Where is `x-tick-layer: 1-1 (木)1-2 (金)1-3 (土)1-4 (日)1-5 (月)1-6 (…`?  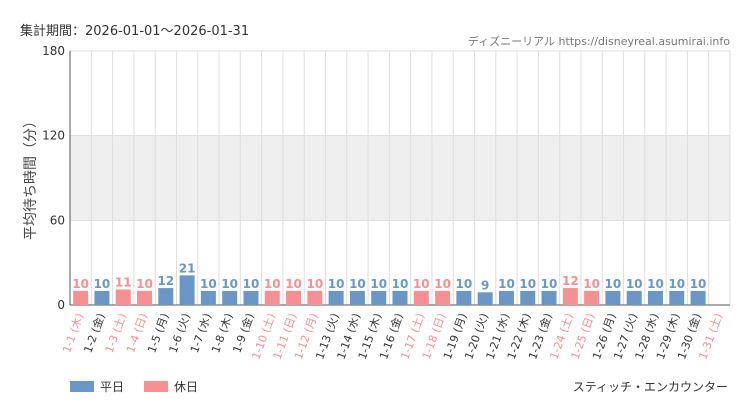
x-tick-layer: 1-1 (木)1-2 (金)1-3 (土)1-4 (日)1-5 (月)1-6 (… is located at coordinates (392, 336).